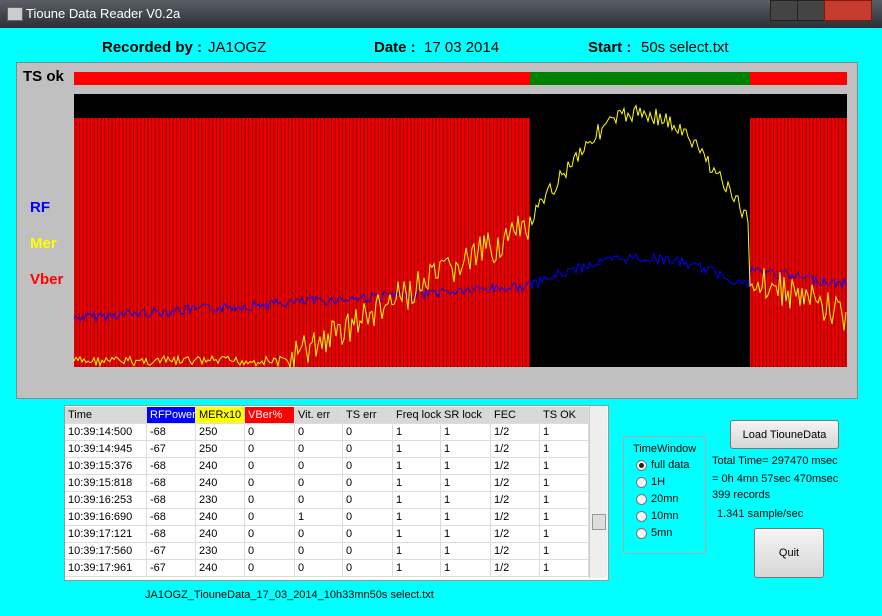 The image size is (882, 616). Describe the element at coordinates (40, 207) in the screenshot. I see `legend-rf: RF` at that location.